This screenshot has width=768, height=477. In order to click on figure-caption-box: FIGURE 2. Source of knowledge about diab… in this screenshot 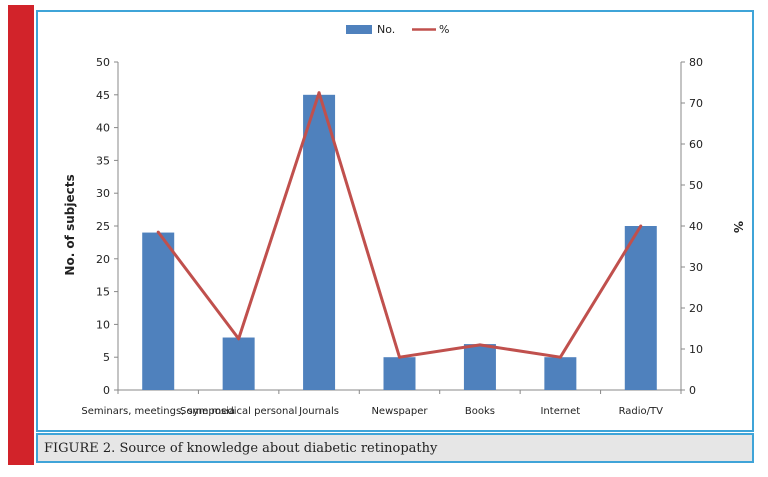, I will do `click(395, 448)`.